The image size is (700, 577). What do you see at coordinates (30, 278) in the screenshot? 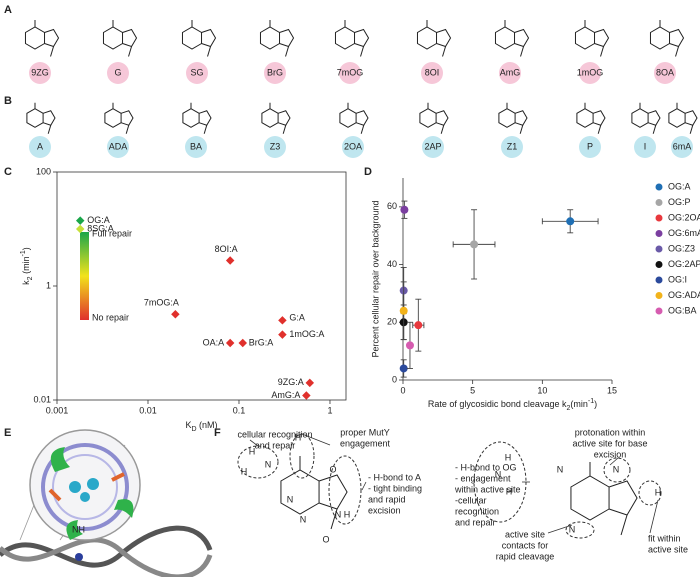
I see `y-axis-label-part: 2` at bounding box center [30, 278].